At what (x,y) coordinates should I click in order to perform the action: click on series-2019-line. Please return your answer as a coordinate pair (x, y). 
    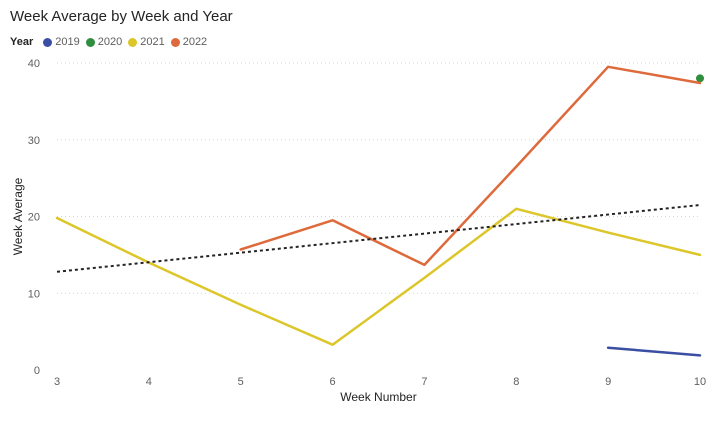
    Looking at the image, I should click on (654, 351).